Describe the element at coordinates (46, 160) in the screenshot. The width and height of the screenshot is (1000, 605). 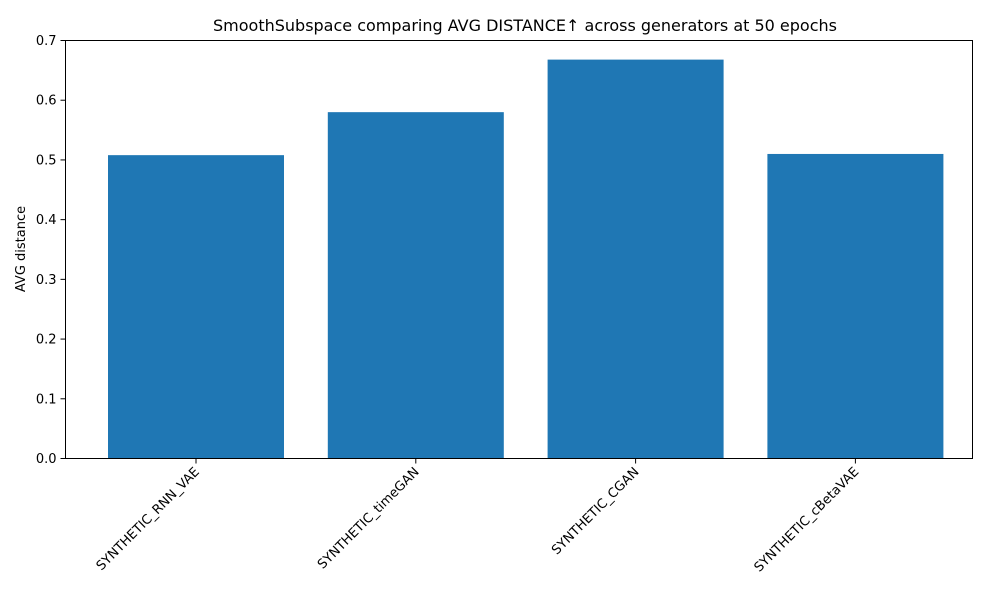
I see `y-tick-label: 0.5` at that location.